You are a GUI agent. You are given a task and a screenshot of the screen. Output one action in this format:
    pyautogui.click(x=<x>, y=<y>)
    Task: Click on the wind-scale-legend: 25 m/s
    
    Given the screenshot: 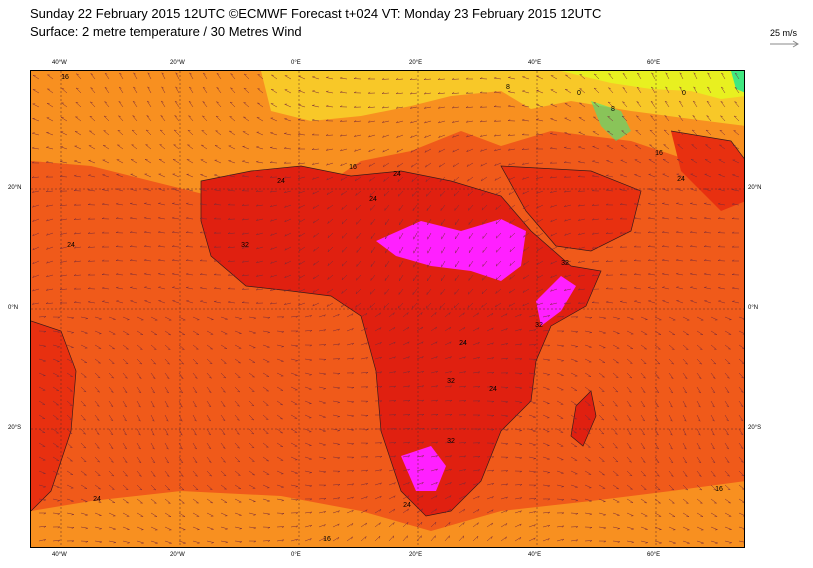 What is the action you would take?
    pyautogui.click(x=785, y=39)
    